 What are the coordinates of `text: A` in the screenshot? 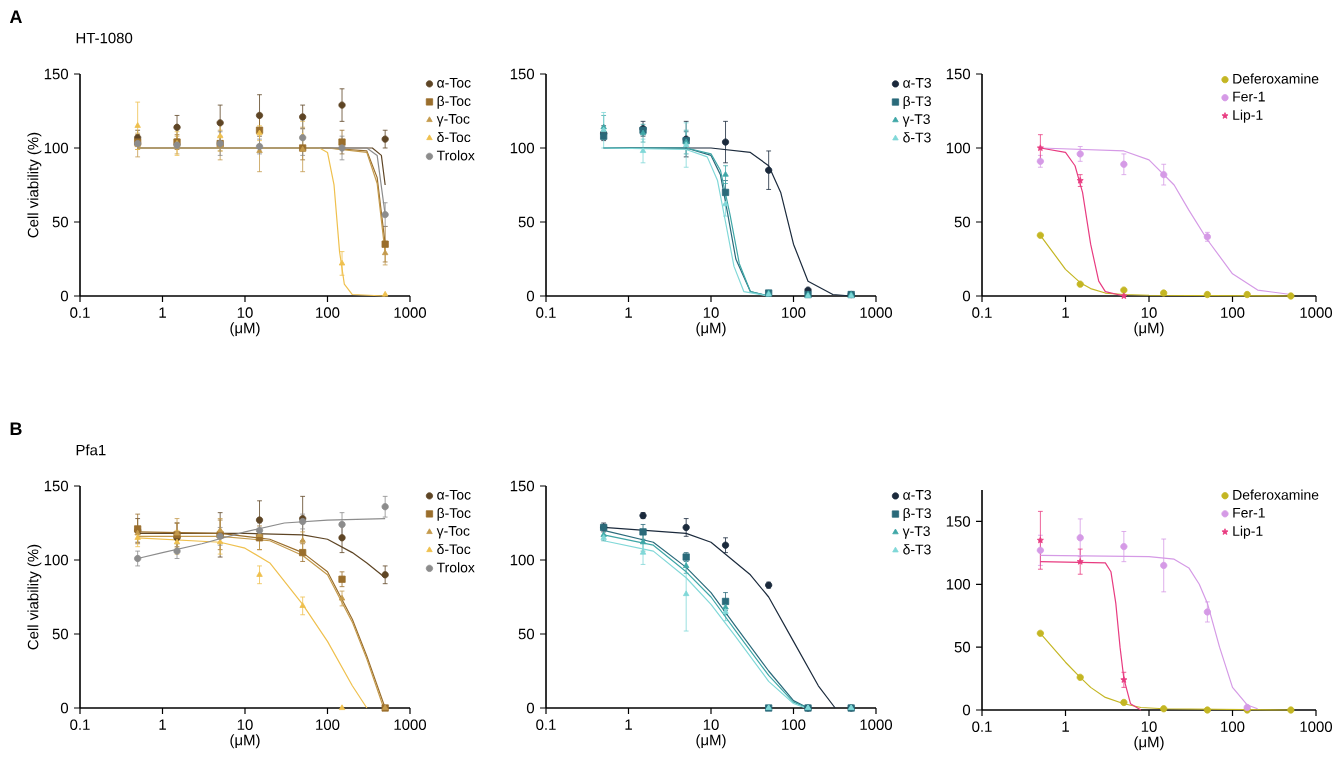 It's located at (15, 16).